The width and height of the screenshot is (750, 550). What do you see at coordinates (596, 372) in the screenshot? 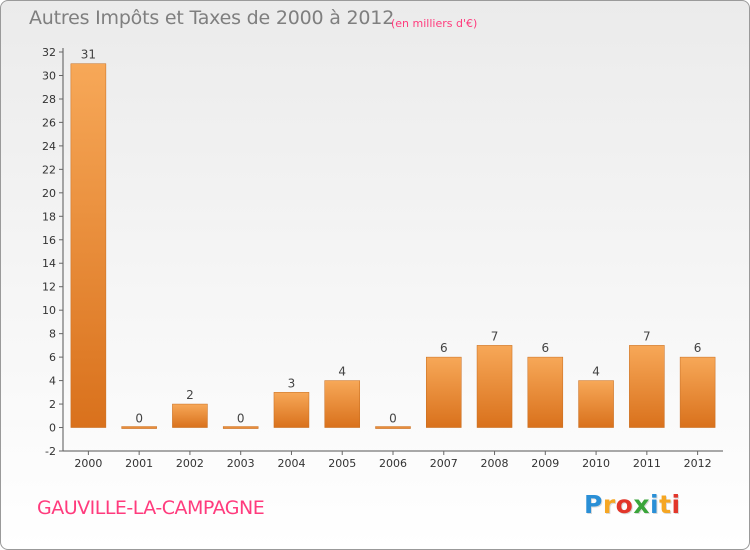
I see `data-label-2010: 4` at bounding box center [596, 372].